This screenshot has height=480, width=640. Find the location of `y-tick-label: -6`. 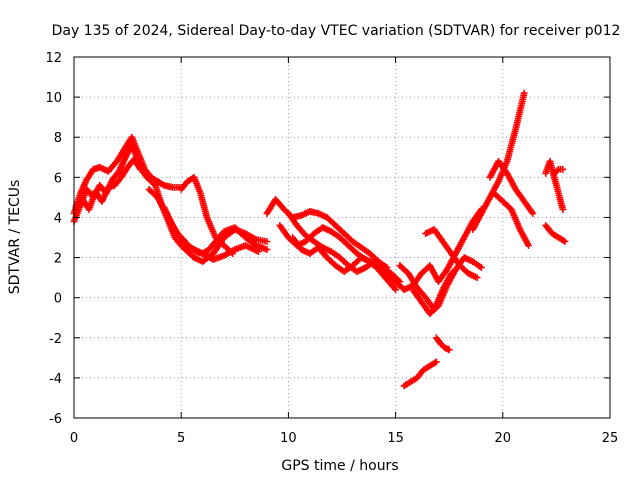

y-tick-label: -6 is located at coordinates (55, 419).